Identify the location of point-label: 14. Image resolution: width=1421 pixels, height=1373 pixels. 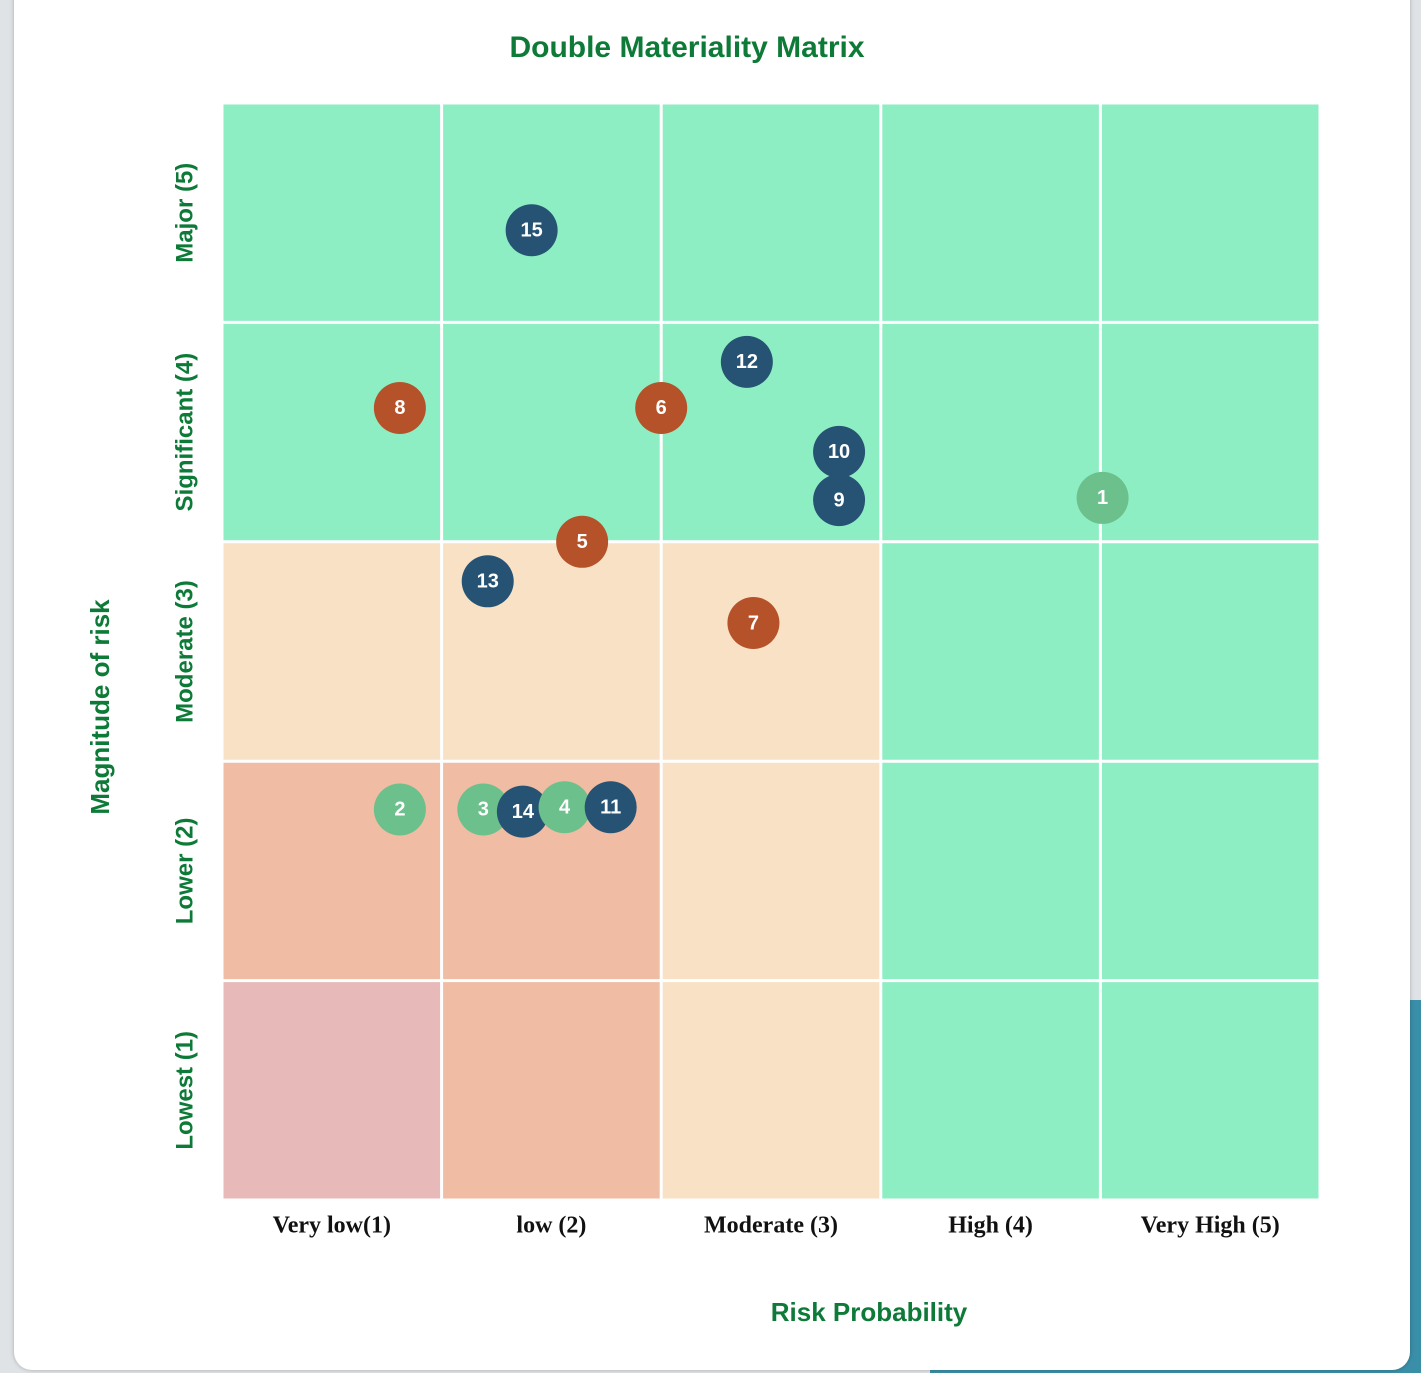
(523, 812).